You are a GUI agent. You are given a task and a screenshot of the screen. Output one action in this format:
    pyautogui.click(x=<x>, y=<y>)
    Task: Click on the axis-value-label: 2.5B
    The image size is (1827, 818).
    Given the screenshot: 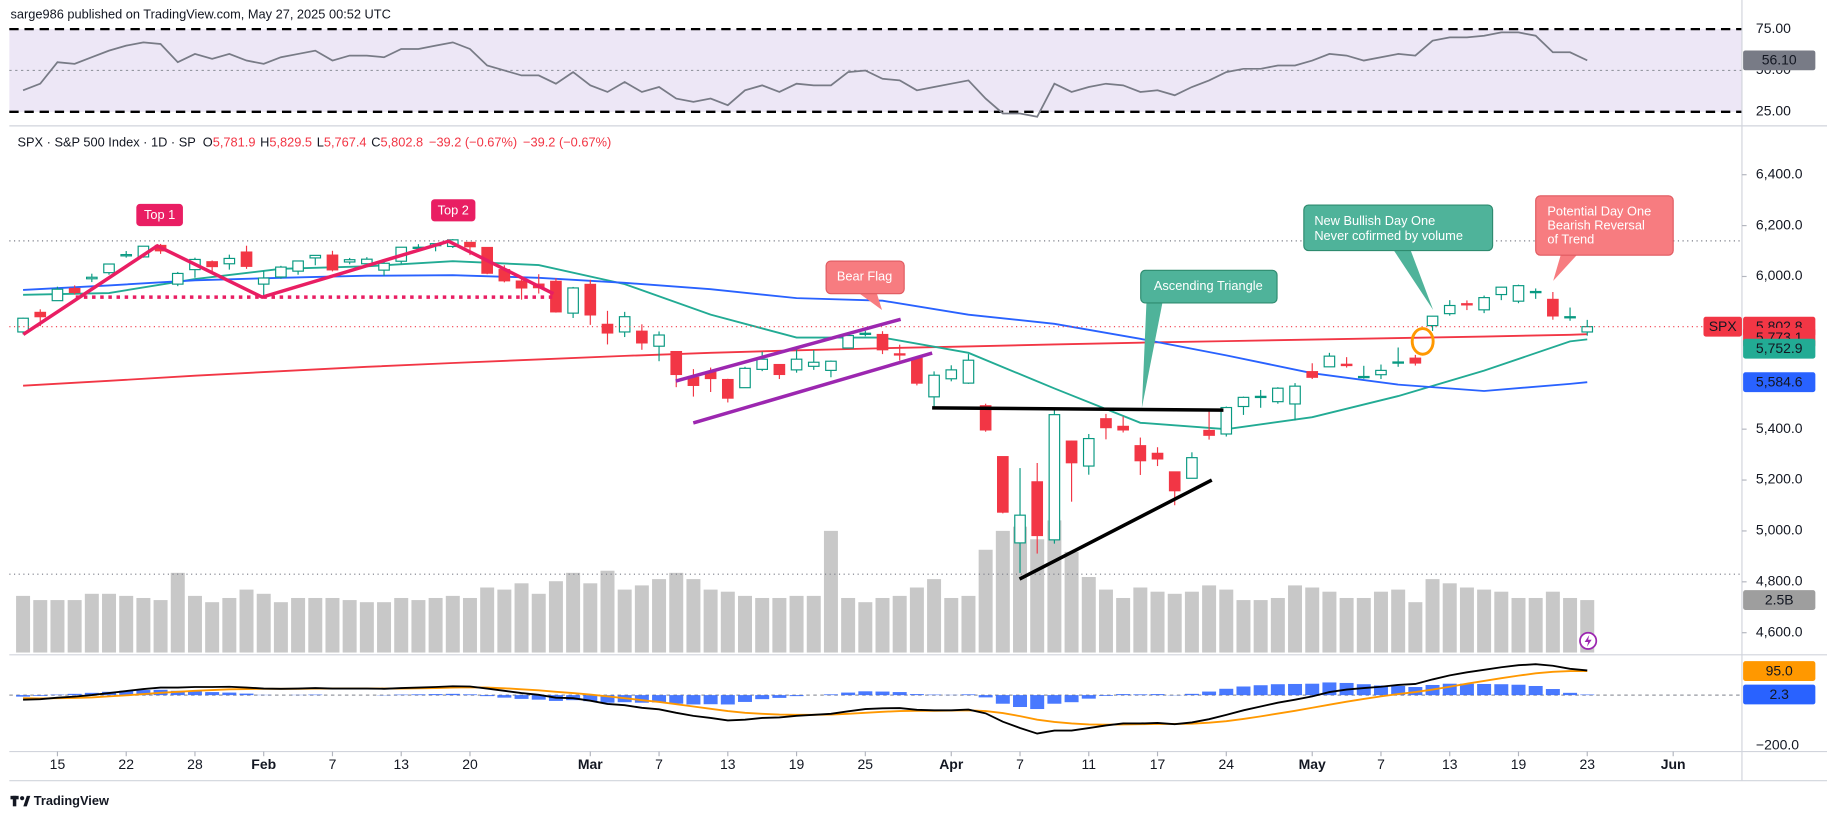 What is the action you would take?
    pyautogui.click(x=1779, y=599)
    